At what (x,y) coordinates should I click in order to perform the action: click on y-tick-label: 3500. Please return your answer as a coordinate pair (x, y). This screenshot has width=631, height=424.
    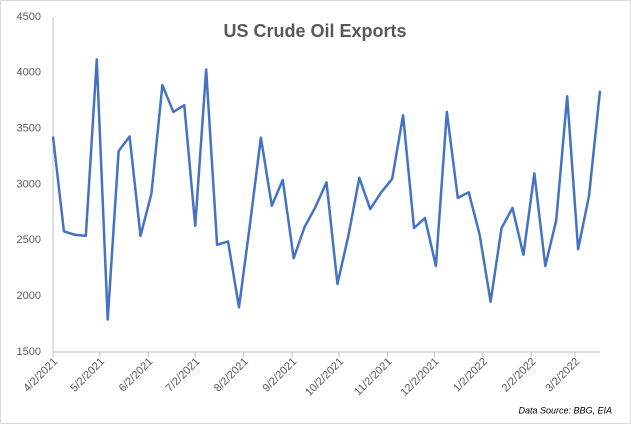
    Looking at the image, I should click on (29, 129).